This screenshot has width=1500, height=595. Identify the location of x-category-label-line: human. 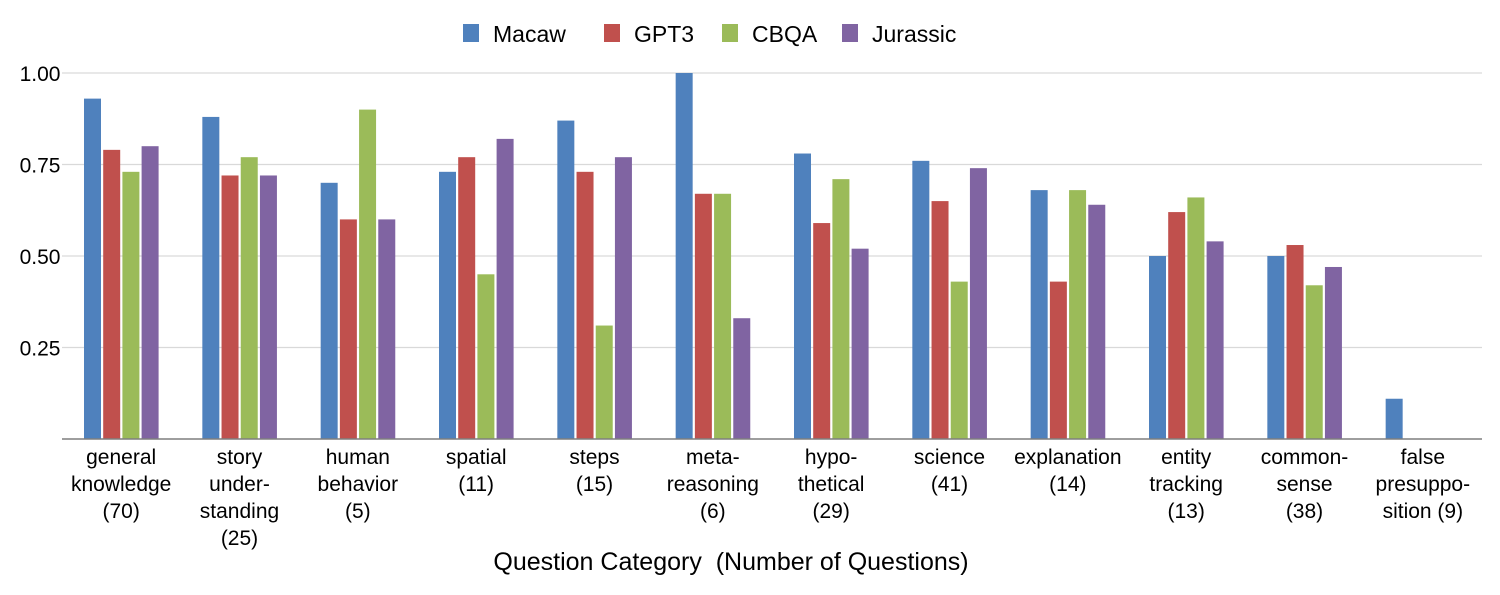
(358, 457).